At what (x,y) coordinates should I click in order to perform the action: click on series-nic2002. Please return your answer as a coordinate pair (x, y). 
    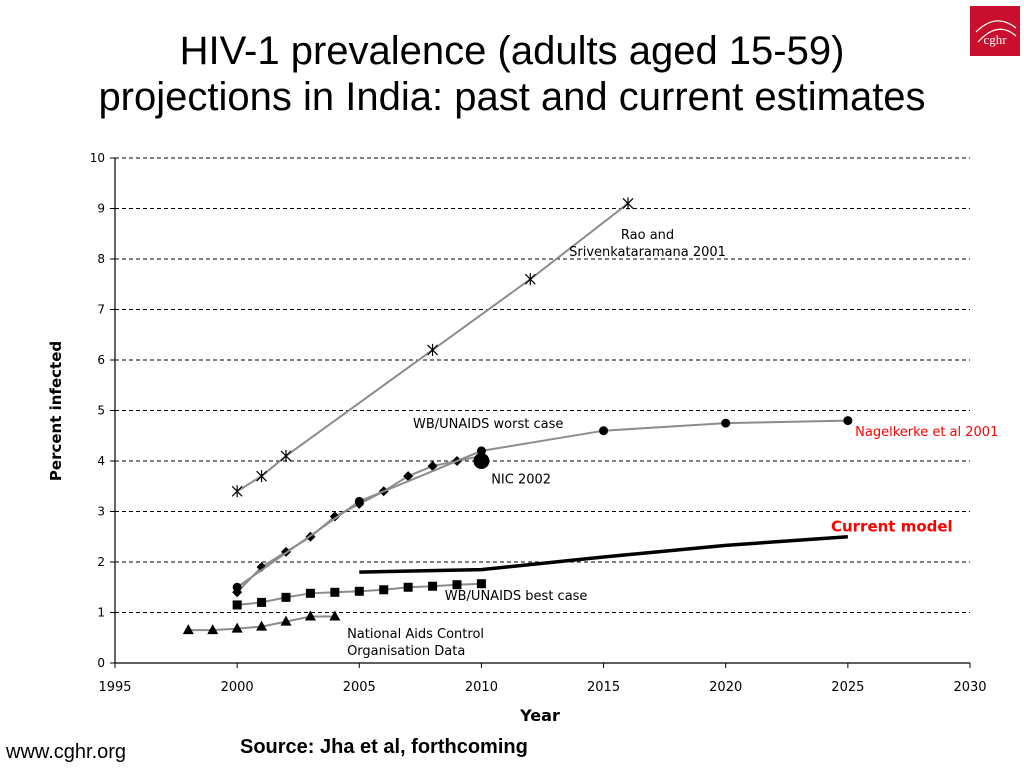
    Looking at the image, I should click on (481, 461).